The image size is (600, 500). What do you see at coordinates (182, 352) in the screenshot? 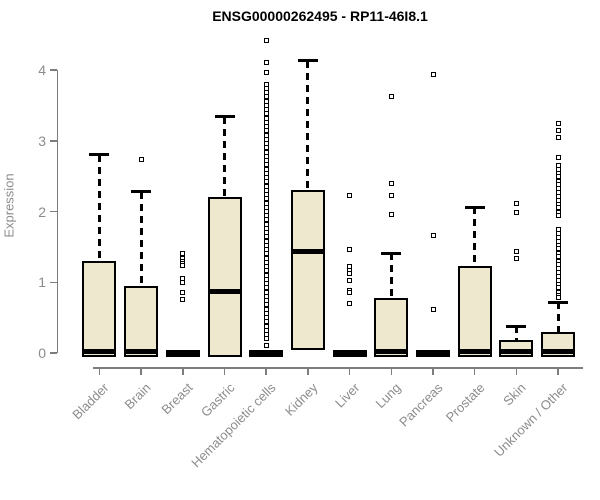
I see `median-Breast` at bounding box center [182, 352].